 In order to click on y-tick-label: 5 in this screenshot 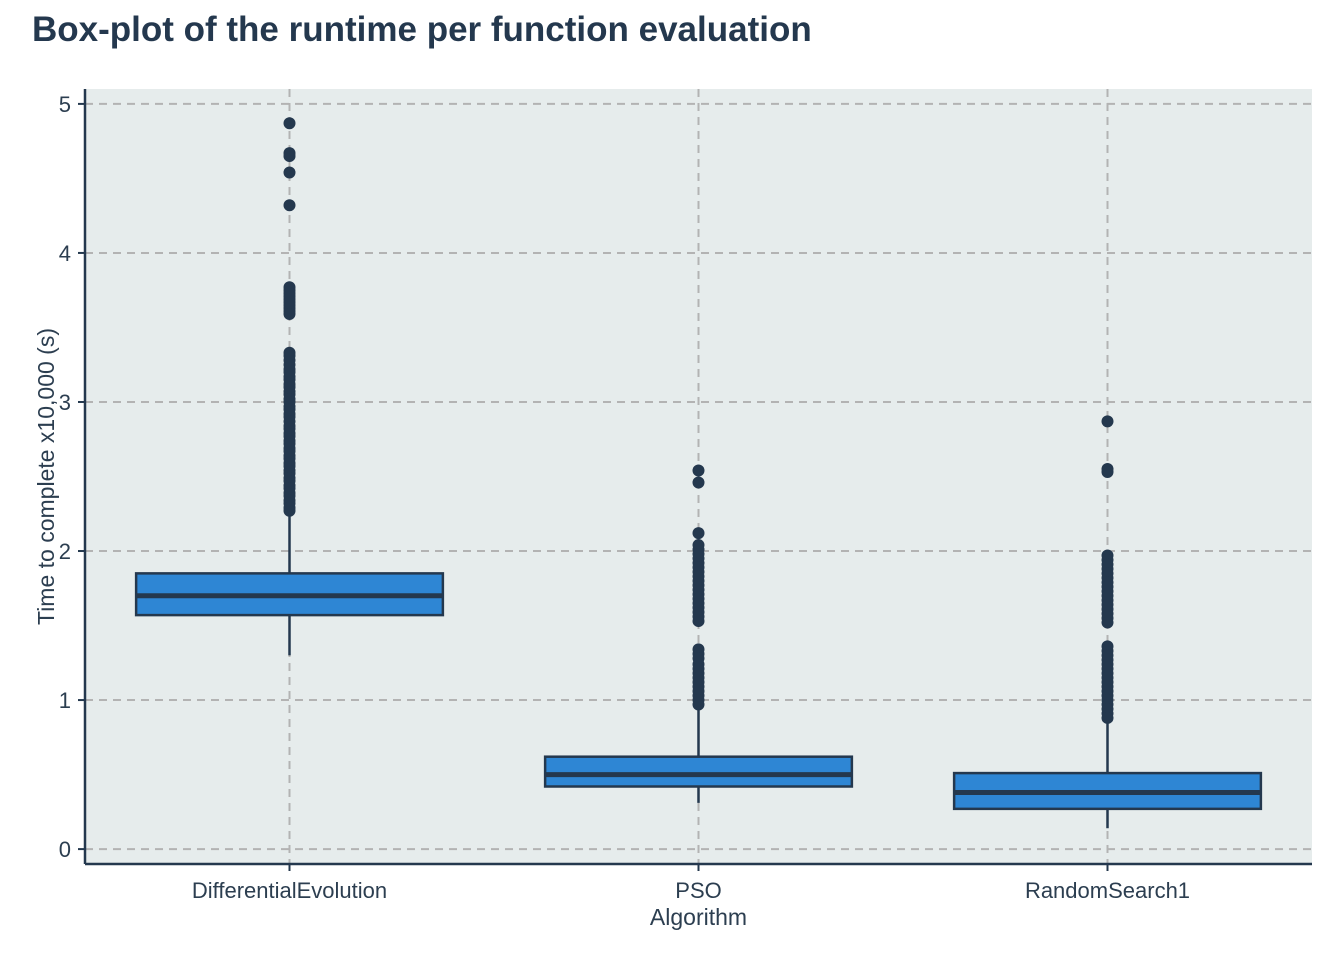, I will do `click(65, 104)`.